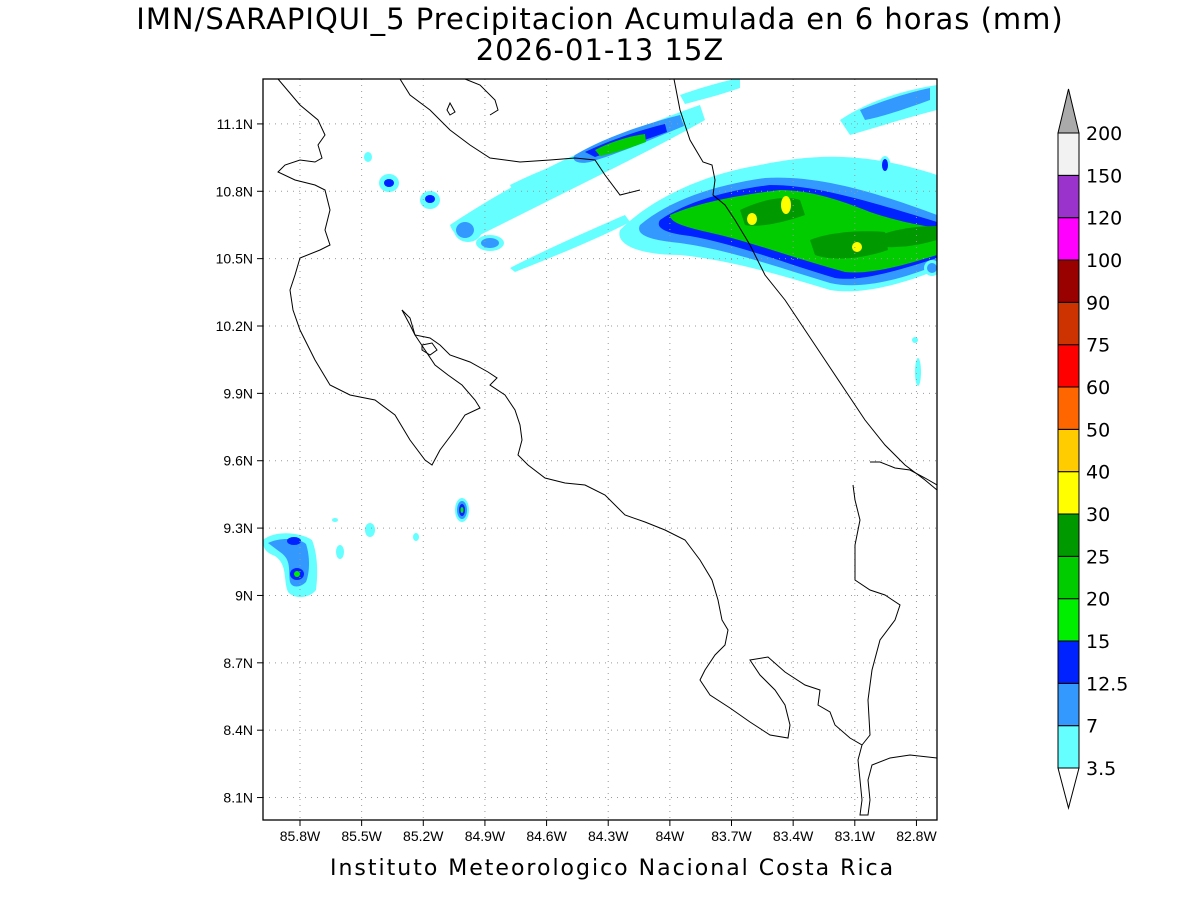  Describe the element at coordinates (793, 836) in the screenshot. I see `lon-tick-label: 83.4W` at that location.